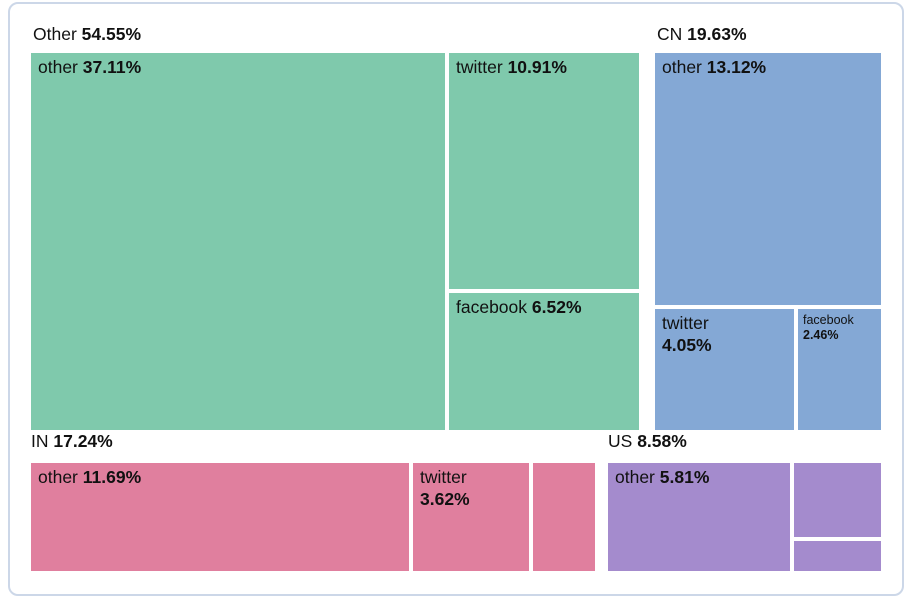 The width and height of the screenshot is (908, 600). What do you see at coordinates (662, 441) in the screenshot?
I see `group-value-label: 8.58%` at bounding box center [662, 441].